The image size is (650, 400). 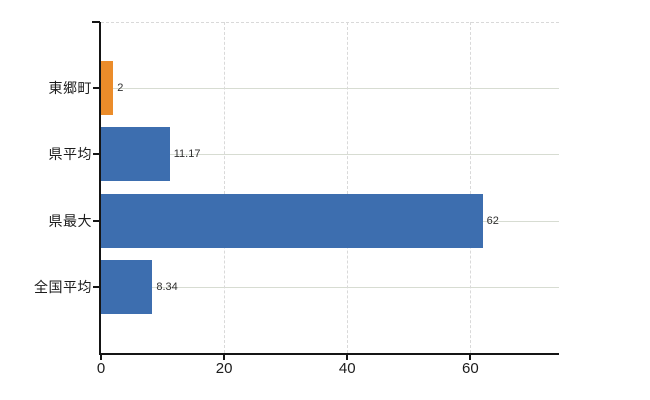 I want to click on bar-value-label: 11.17, so click(x=187, y=154).